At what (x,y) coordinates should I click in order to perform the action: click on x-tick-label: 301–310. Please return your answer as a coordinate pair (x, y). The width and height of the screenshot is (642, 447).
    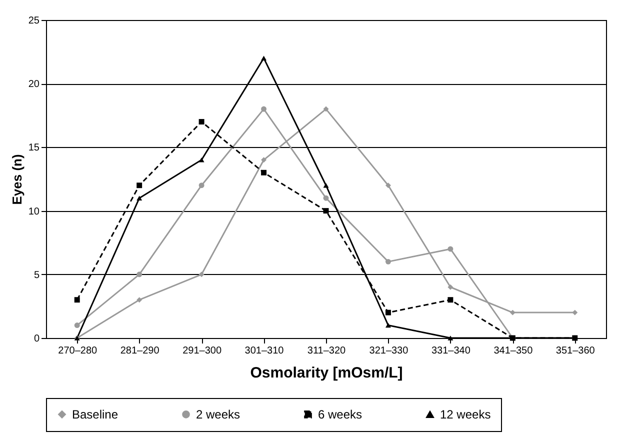
    Looking at the image, I should click on (264, 351).